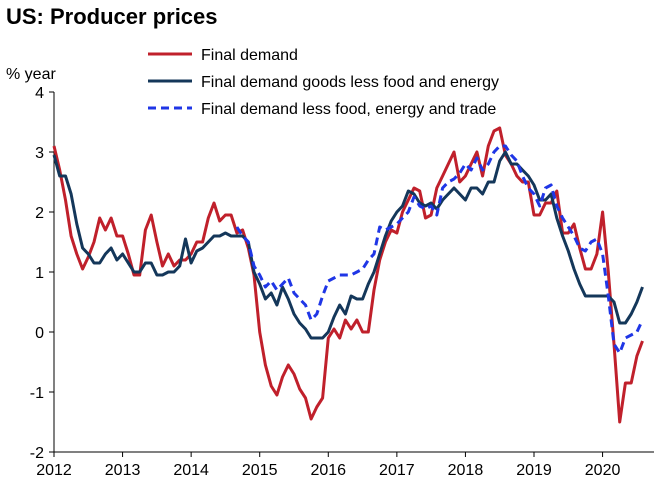 The image size is (655, 486). What do you see at coordinates (249, 55) in the screenshot?
I see `legend-label-1: Final demand` at bounding box center [249, 55].